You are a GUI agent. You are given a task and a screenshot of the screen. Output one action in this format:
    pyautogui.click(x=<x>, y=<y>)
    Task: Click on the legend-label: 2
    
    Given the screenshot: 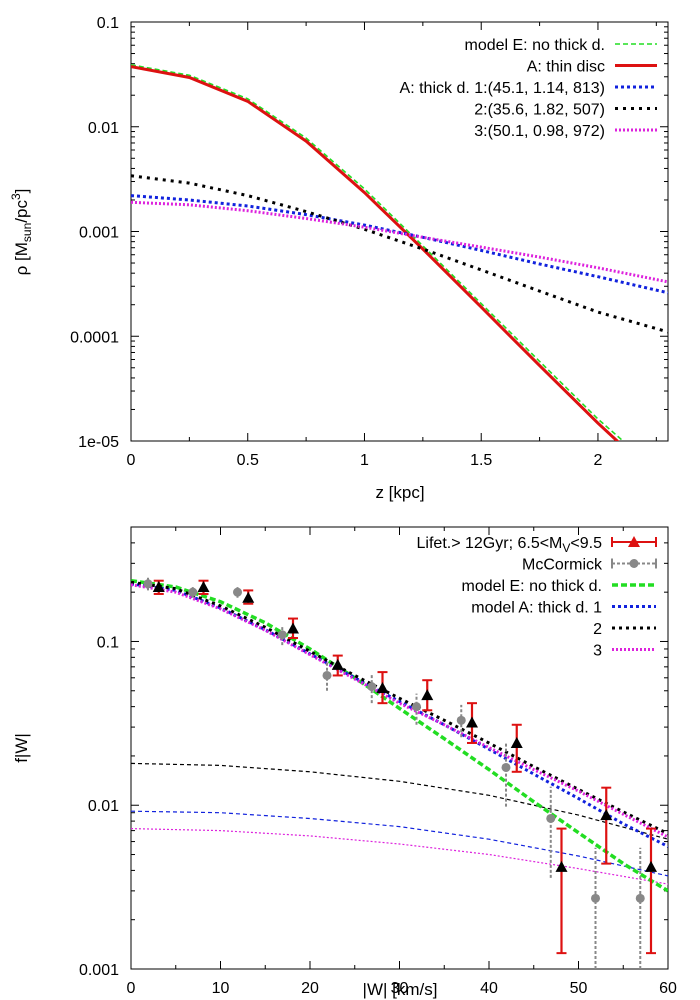 What is the action you would take?
    pyautogui.click(x=597, y=629)
    